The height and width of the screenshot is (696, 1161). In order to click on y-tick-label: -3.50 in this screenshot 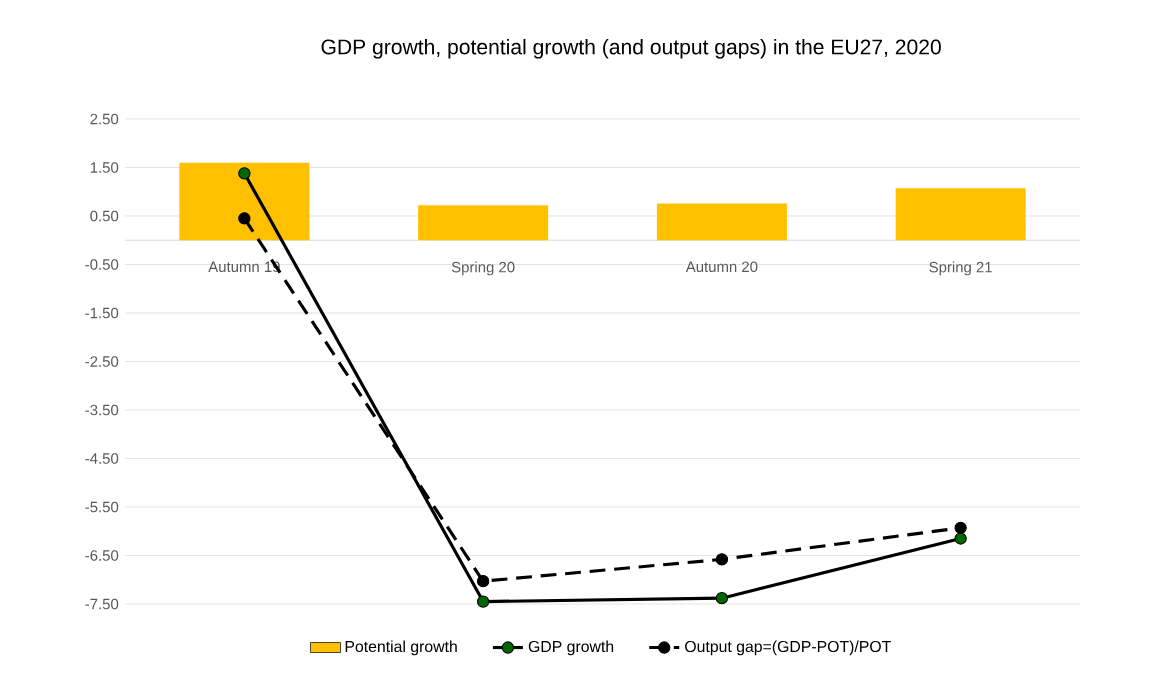, I will do `click(102, 410)`.